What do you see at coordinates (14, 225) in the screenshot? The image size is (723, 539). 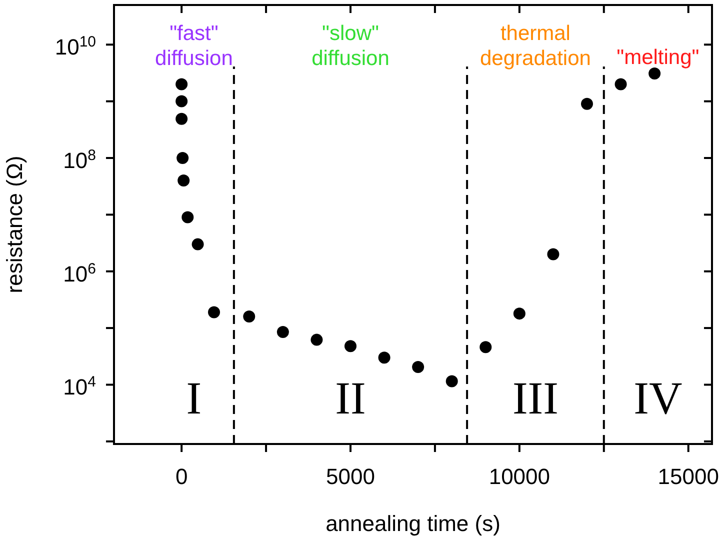 I see `y-axis-title: resistance (Ω)` at bounding box center [14, 225].